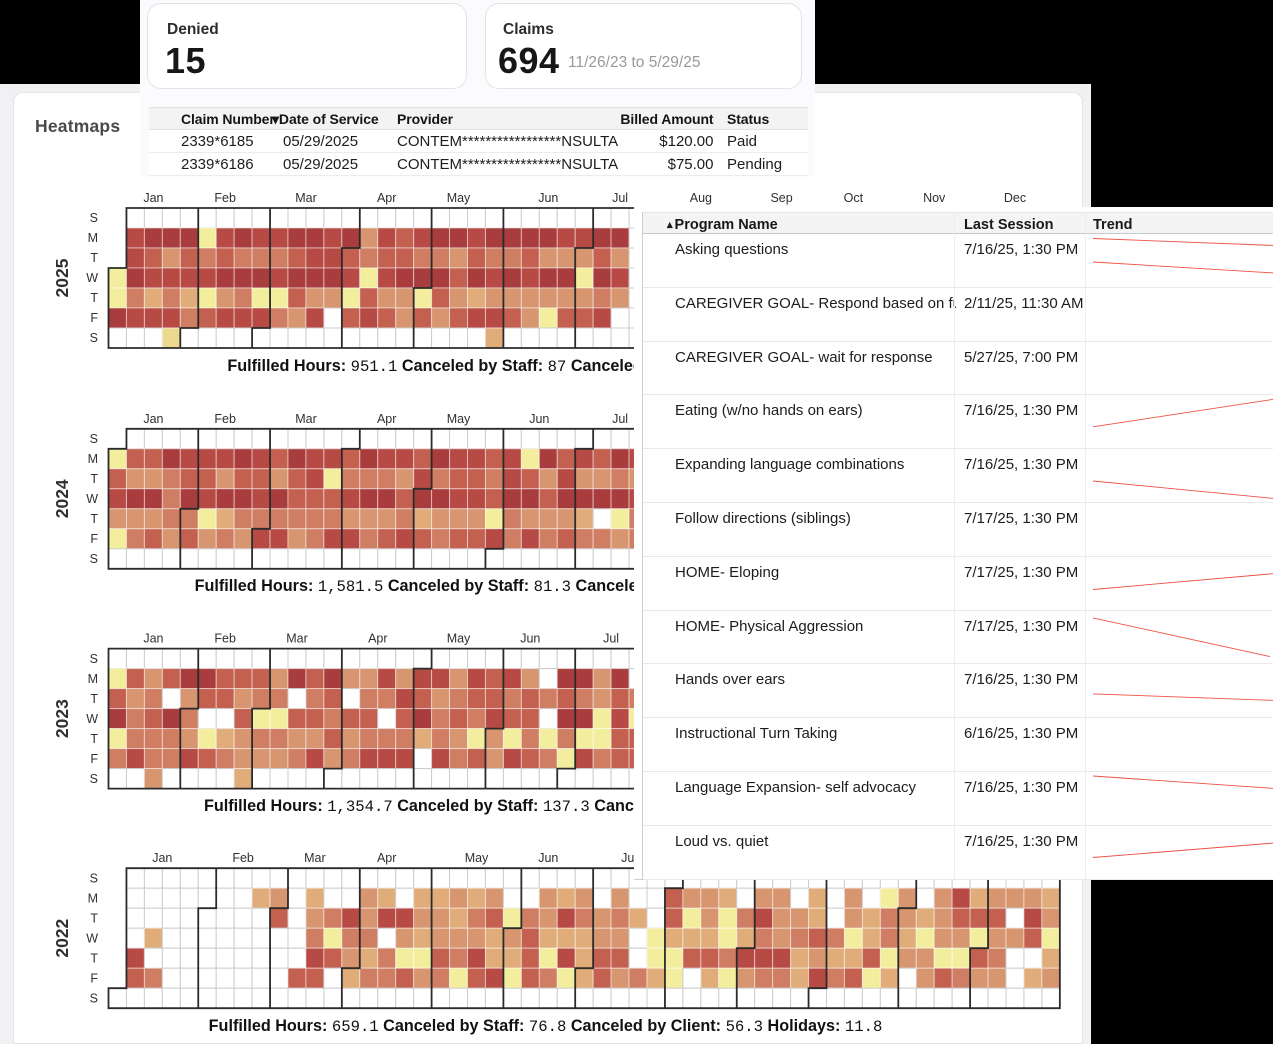 This screenshot has width=1273, height=1044. I want to click on svg-text: Aug, so click(701, 198).